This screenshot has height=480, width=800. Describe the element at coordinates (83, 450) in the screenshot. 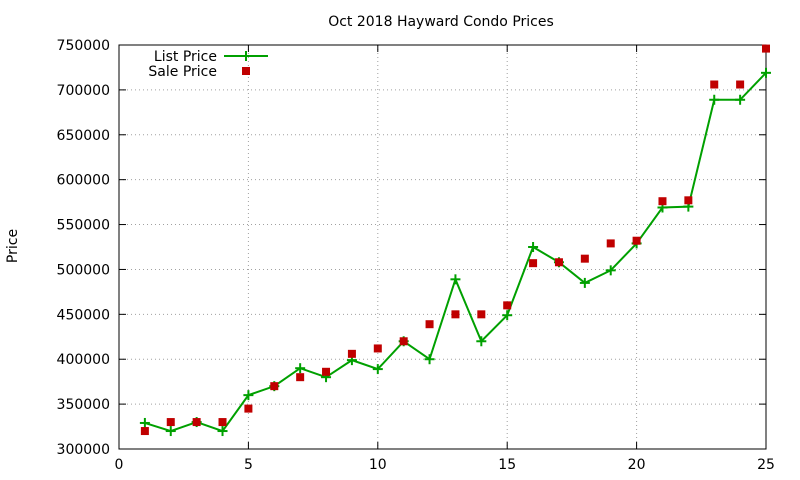

I see `y-tick-label: 300000` at that location.